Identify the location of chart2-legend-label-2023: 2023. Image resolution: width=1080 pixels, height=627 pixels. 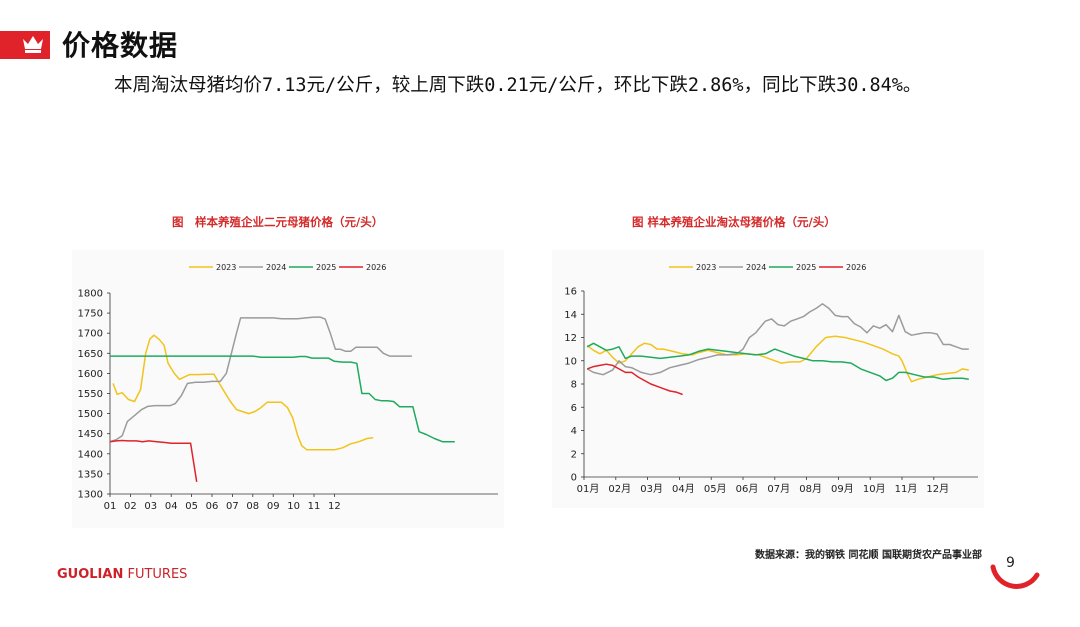
(706, 267).